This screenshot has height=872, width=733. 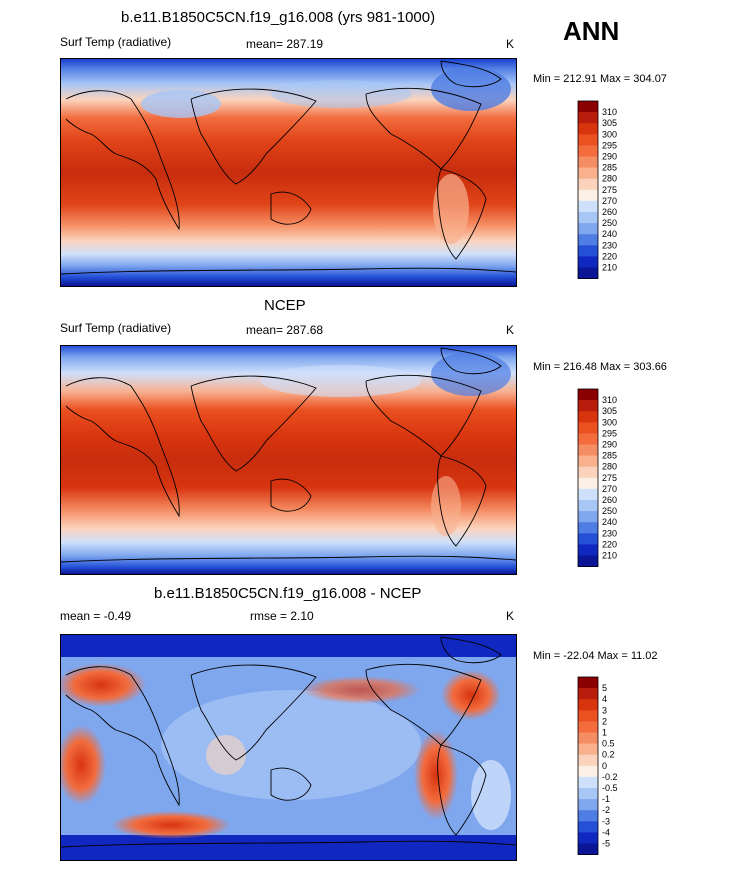 What do you see at coordinates (610, 777) in the screenshot?
I see `colorbar-tick-label: -0.2` at bounding box center [610, 777].